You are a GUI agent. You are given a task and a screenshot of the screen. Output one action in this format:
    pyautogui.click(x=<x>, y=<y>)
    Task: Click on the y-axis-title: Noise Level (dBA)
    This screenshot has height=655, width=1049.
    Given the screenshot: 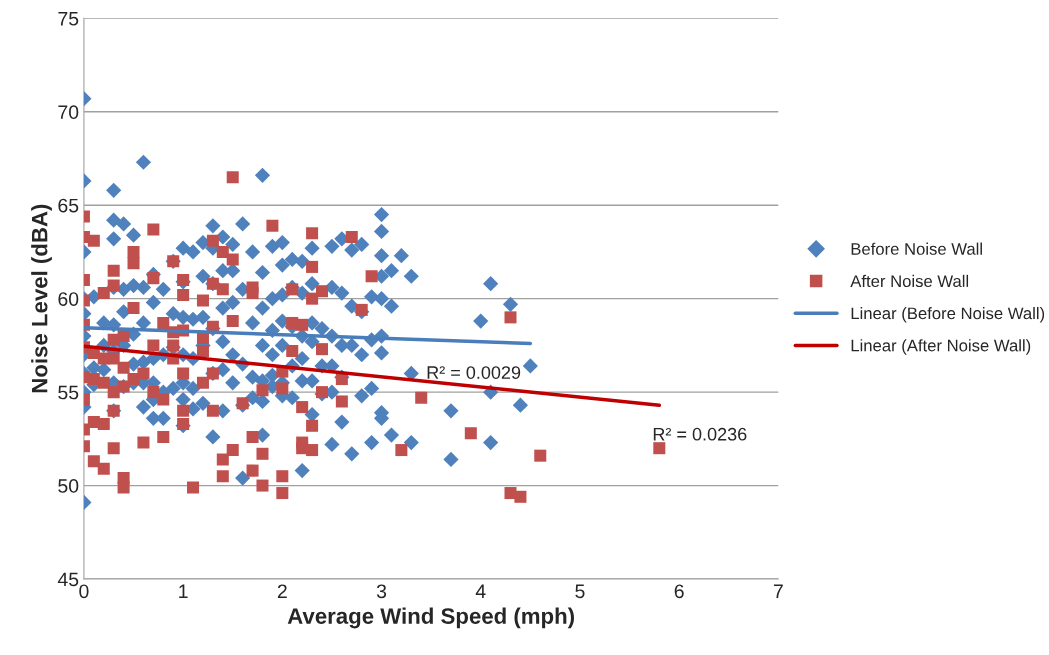 What is the action you would take?
    pyautogui.click(x=41, y=298)
    